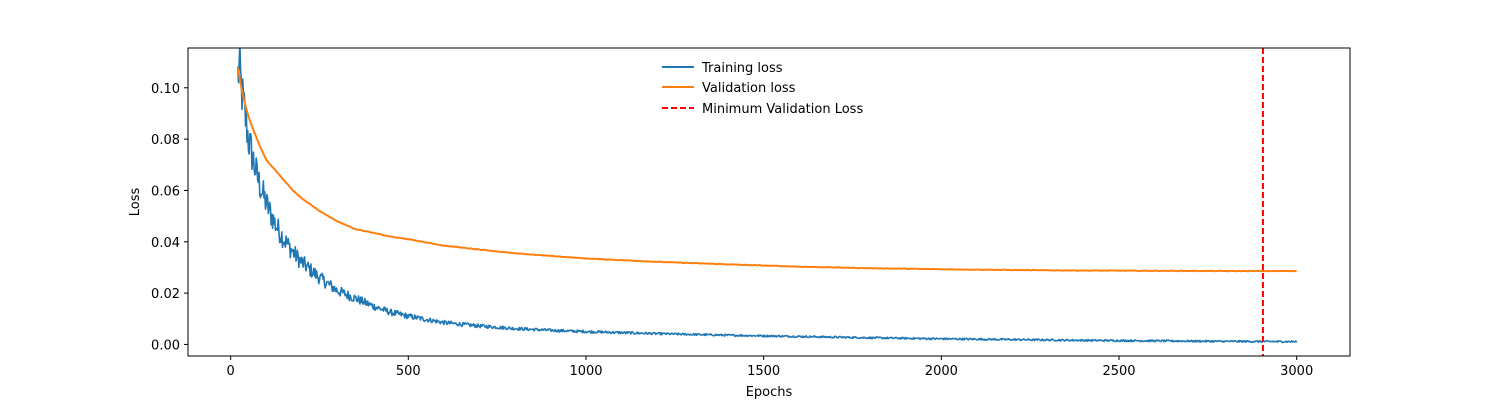 The height and width of the screenshot is (400, 1500). Describe the element at coordinates (408, 371) in the screenshot. I see `x-tick-label: 500` at that location.